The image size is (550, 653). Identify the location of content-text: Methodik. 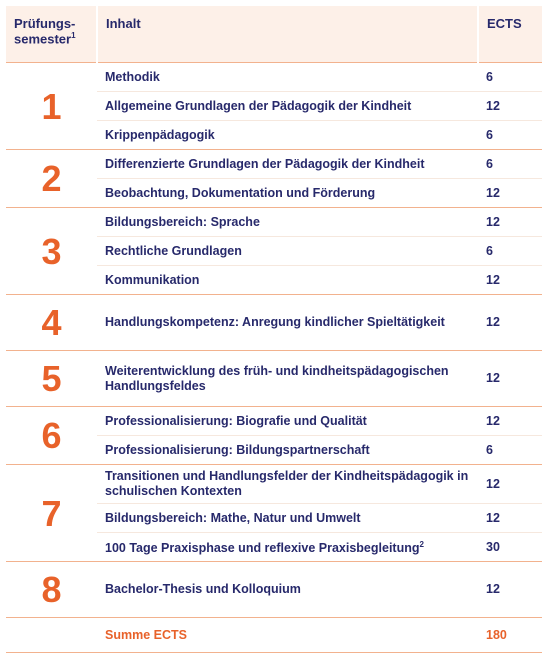
(132, 76).